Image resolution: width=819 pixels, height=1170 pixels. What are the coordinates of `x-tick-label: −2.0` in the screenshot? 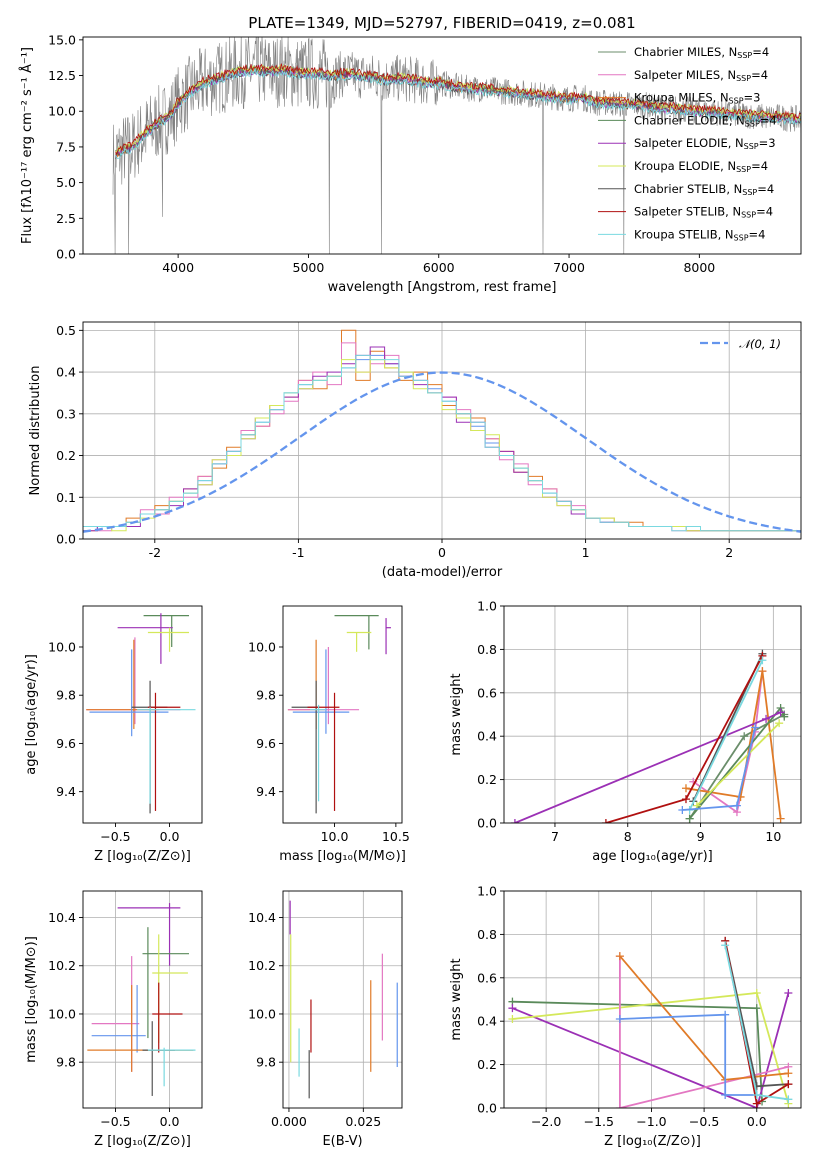 It's located at (546, 1121).